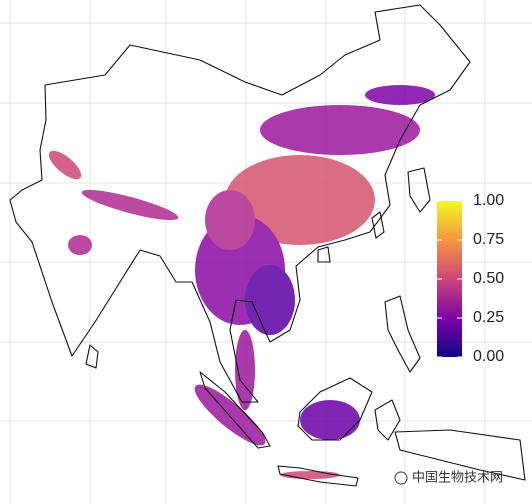  I want to click on colorbar-tick-label: 1.00, so click(488, 200).